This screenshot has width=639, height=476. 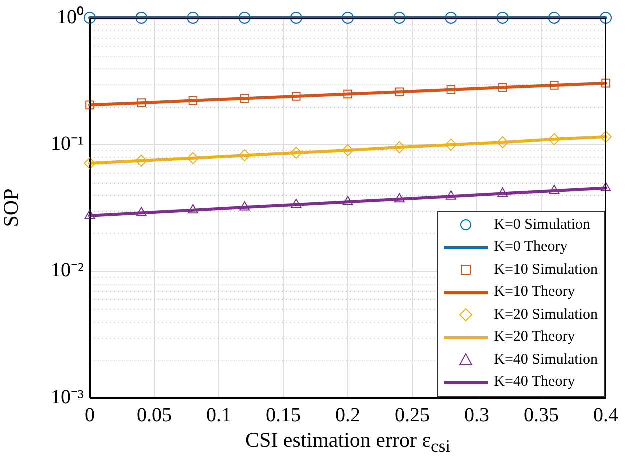 What do you see at coordinates (541, 415) in the screenshot?
I see `x-tick-label: 0.35` at bounding box center [541, 415].